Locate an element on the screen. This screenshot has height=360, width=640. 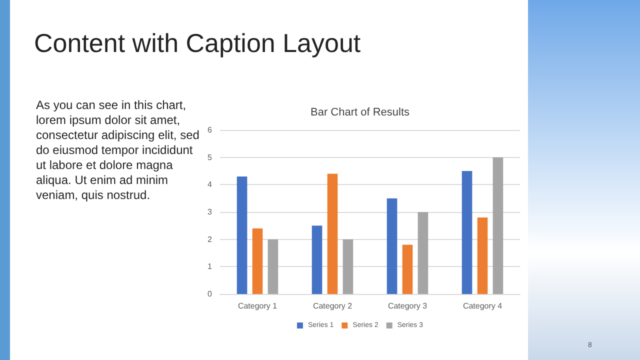
y-tick-label: 2 is located at coordinates (210, 239).